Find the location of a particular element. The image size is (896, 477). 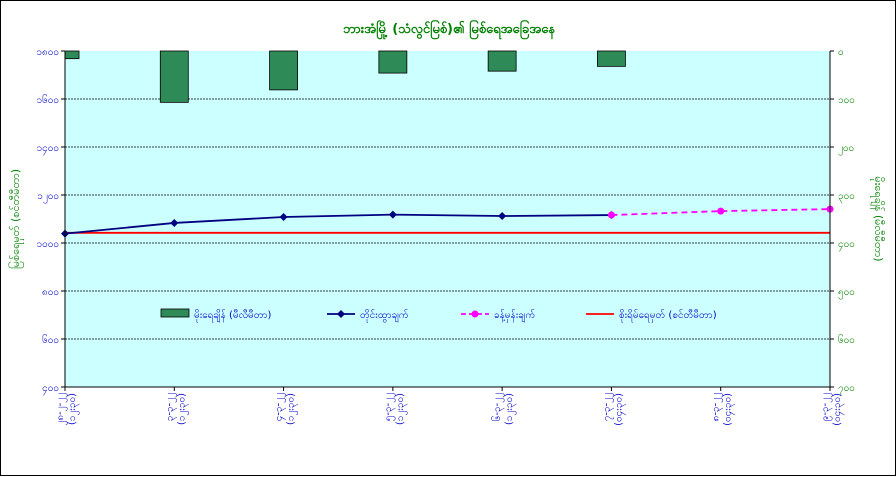

legend-label: စိုးရိမ်ရေမှတ် (စင်တီမီတာ) is located at coordinates (668, 315).